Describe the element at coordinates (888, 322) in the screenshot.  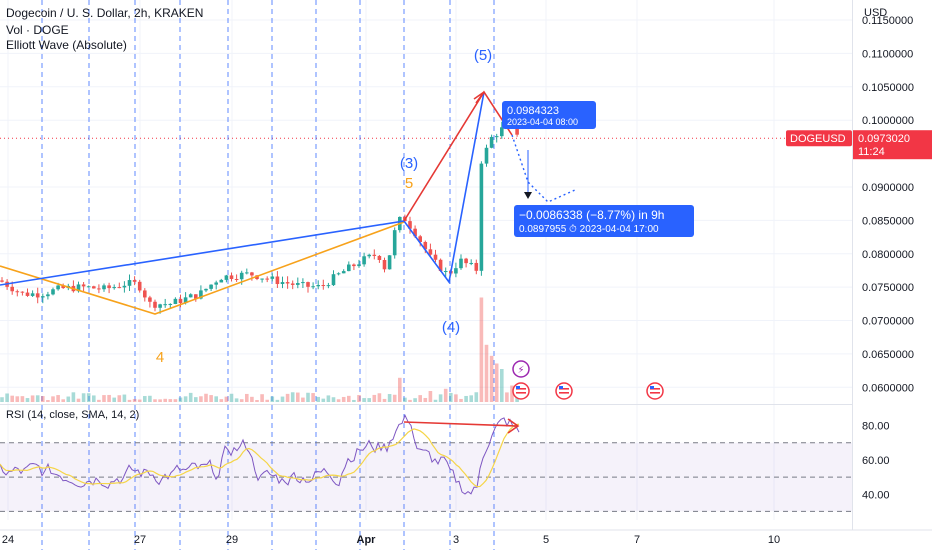
I see `price-tick-label: 0.0700000` at that location.